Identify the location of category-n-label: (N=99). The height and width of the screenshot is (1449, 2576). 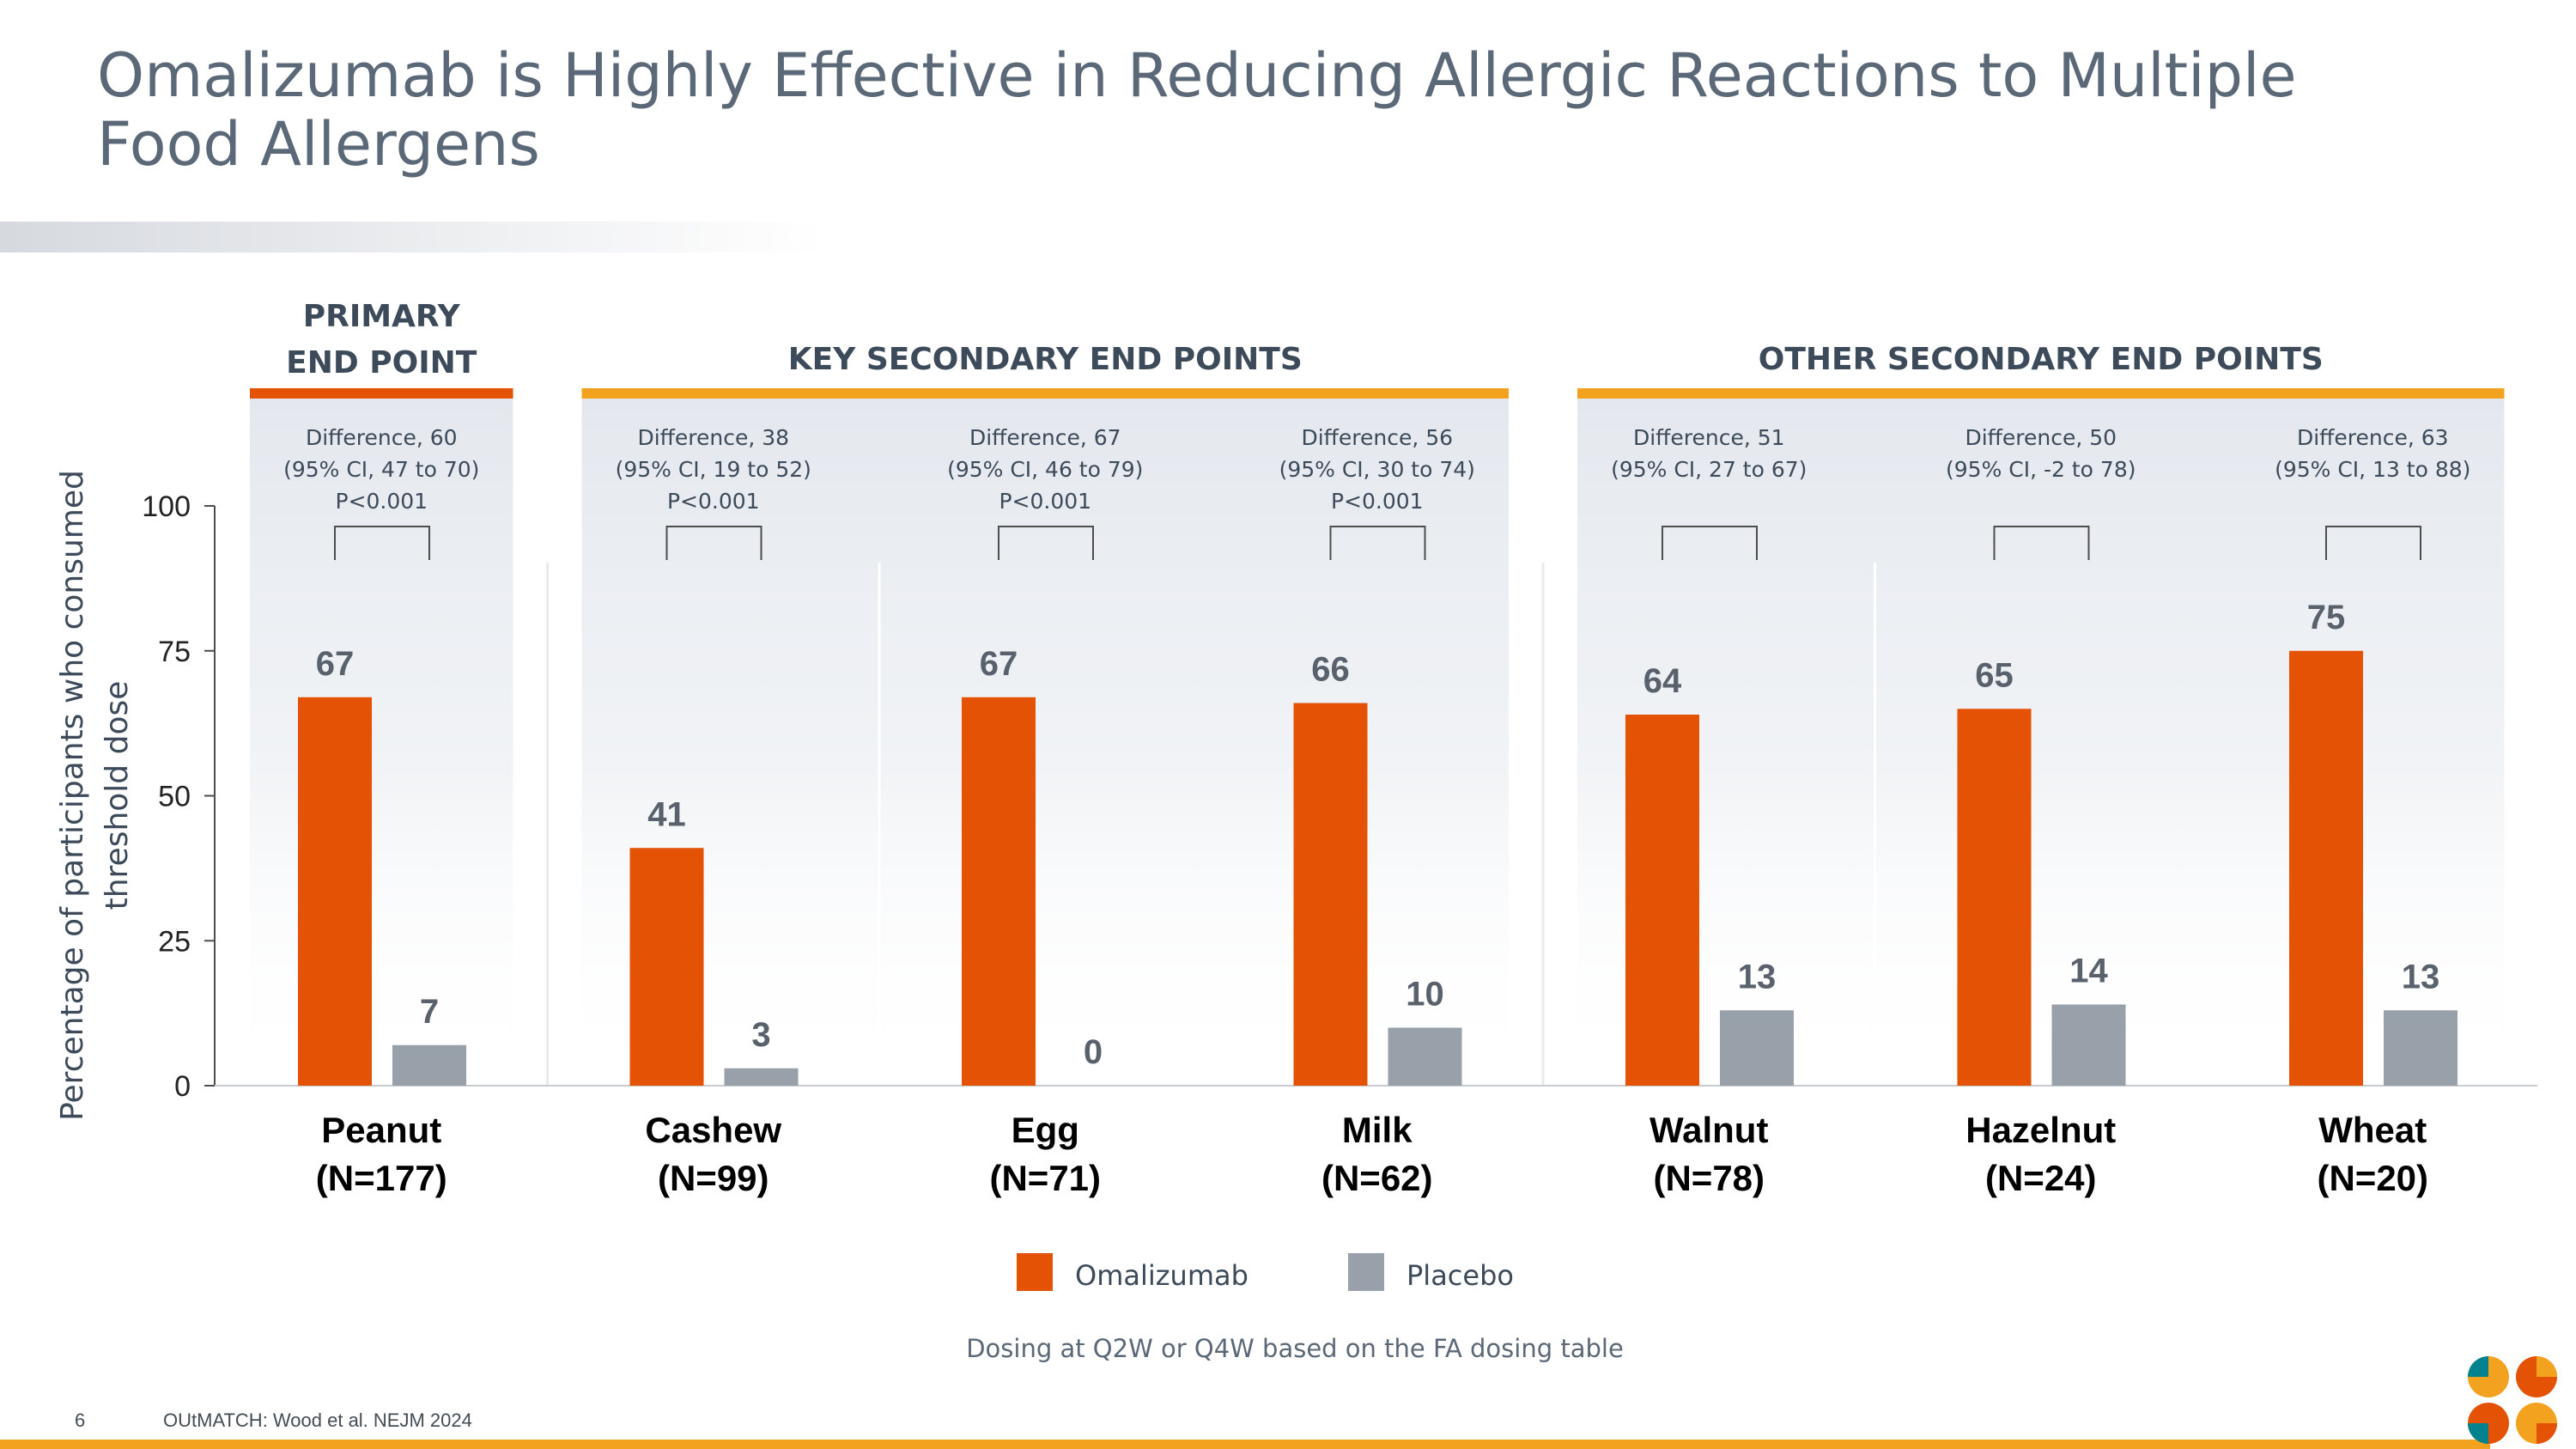
(713, 1178).